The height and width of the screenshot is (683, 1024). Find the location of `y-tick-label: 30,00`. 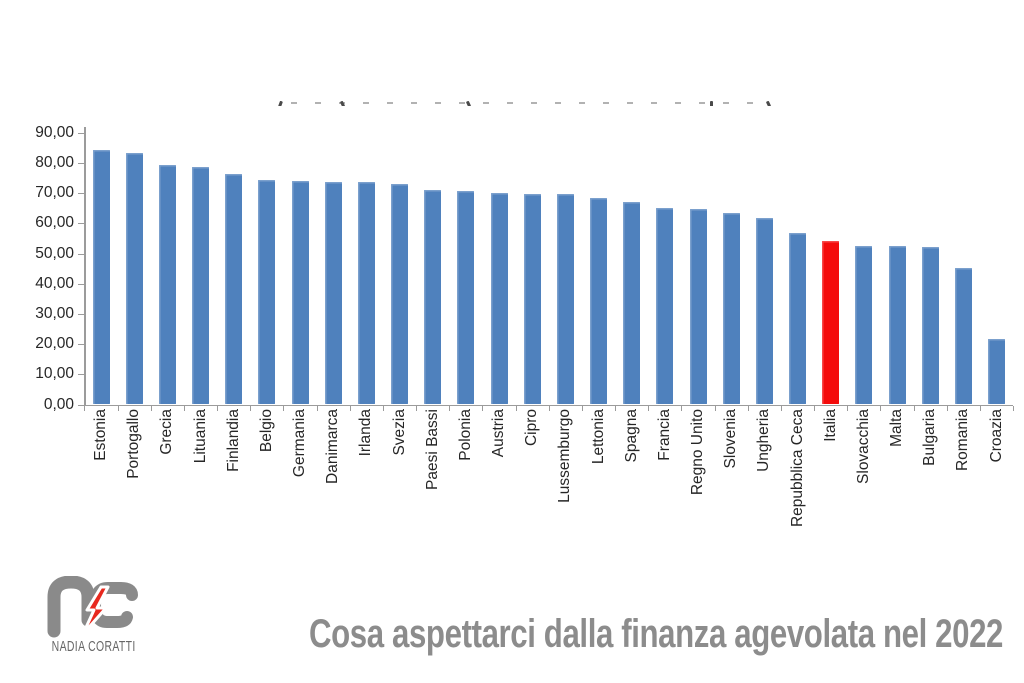

y-tick-label: 30,00 is located at coordinates (54, 313).